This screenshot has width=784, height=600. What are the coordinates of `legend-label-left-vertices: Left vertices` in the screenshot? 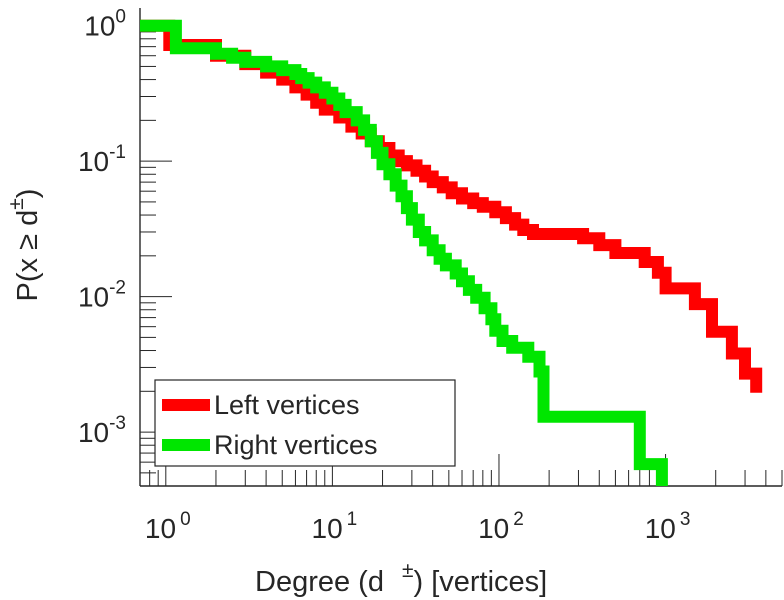 It's located at (287, 405).